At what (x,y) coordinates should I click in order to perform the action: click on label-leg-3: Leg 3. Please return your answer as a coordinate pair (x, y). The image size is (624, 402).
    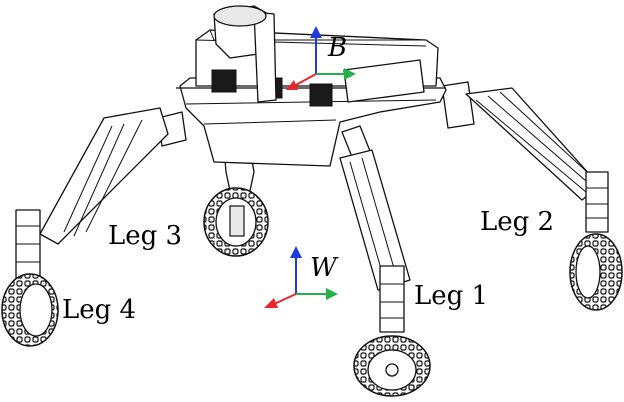
    Looking at the image, I should click on (145, 236).